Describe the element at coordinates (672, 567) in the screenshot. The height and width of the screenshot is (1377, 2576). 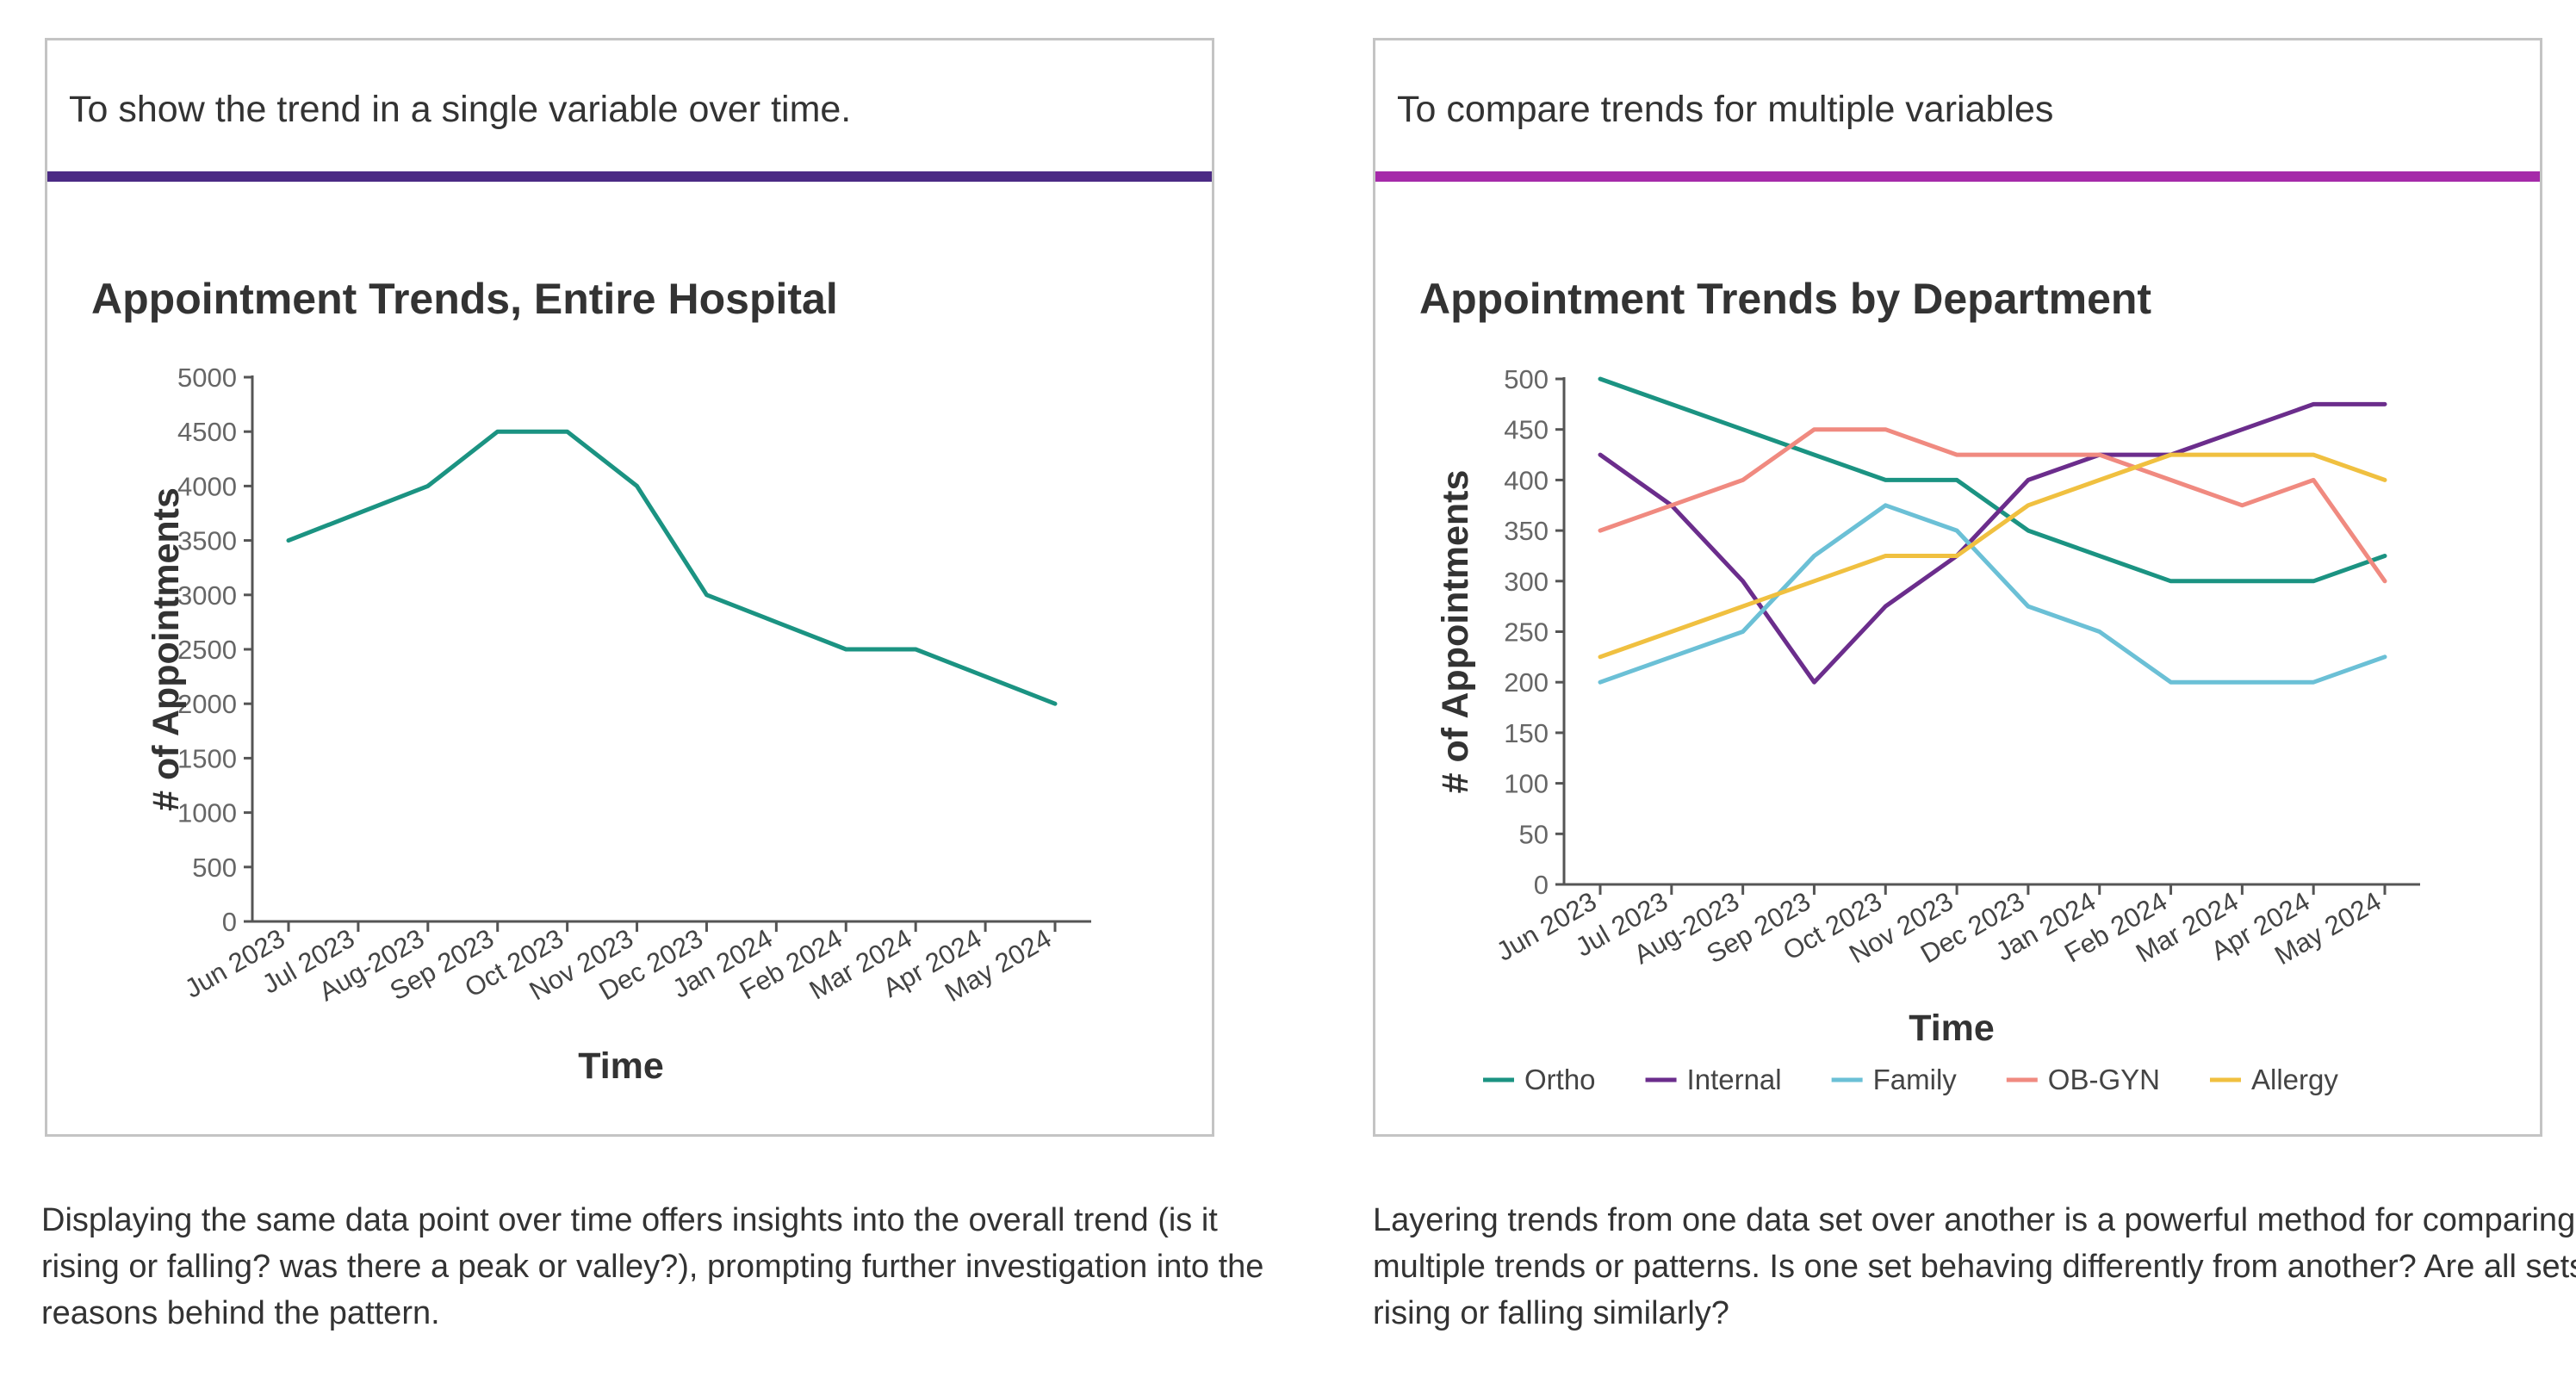
I see `series-line-entire-hospital` at that location.